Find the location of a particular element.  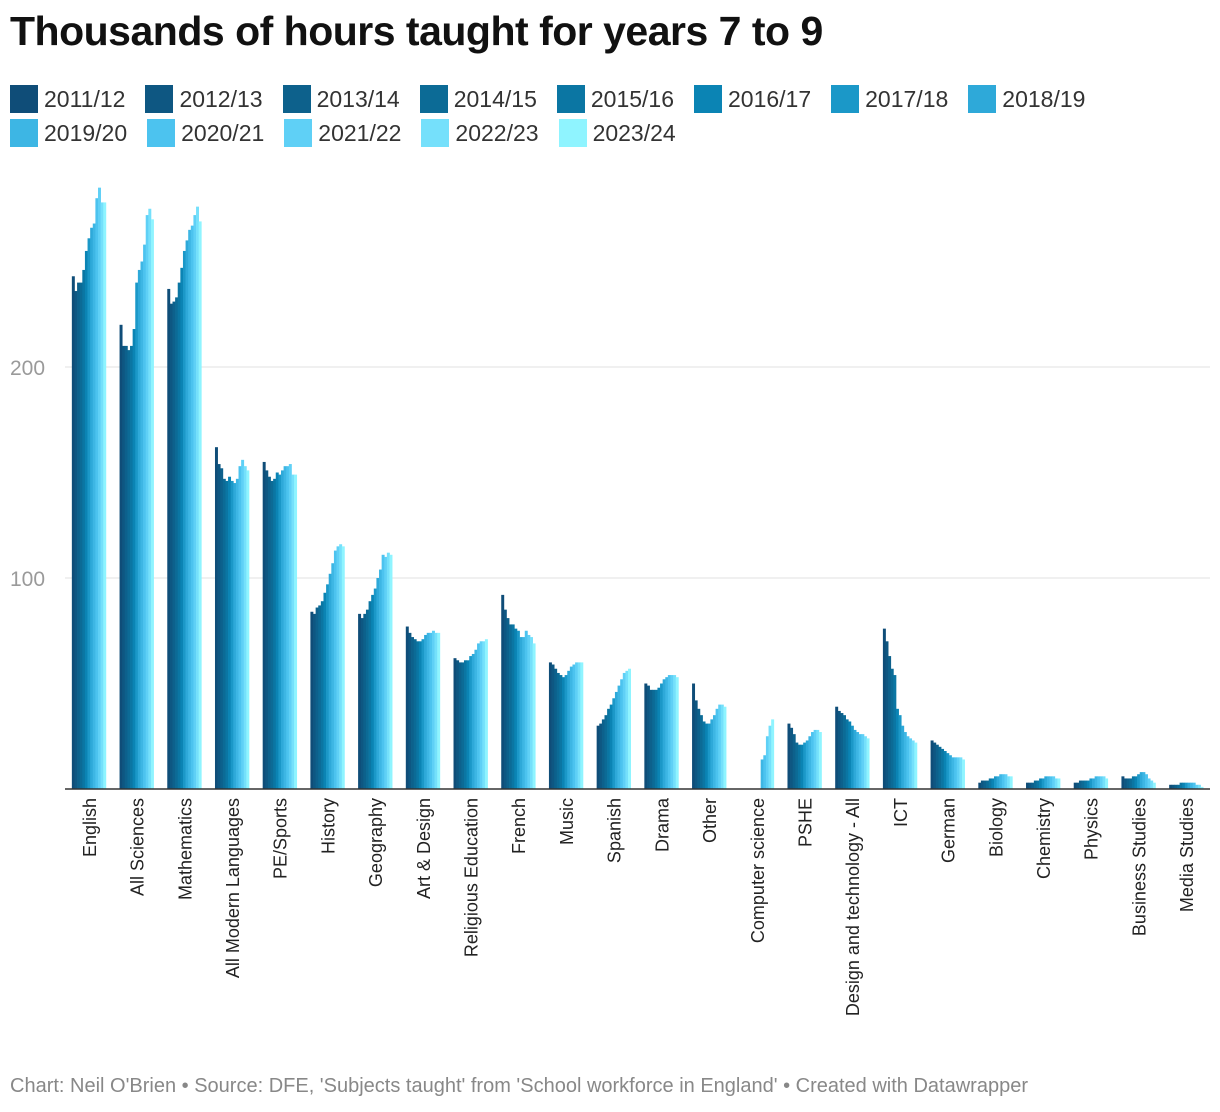

x-tick-label: Religious Education is located at coordinates (472, 877).